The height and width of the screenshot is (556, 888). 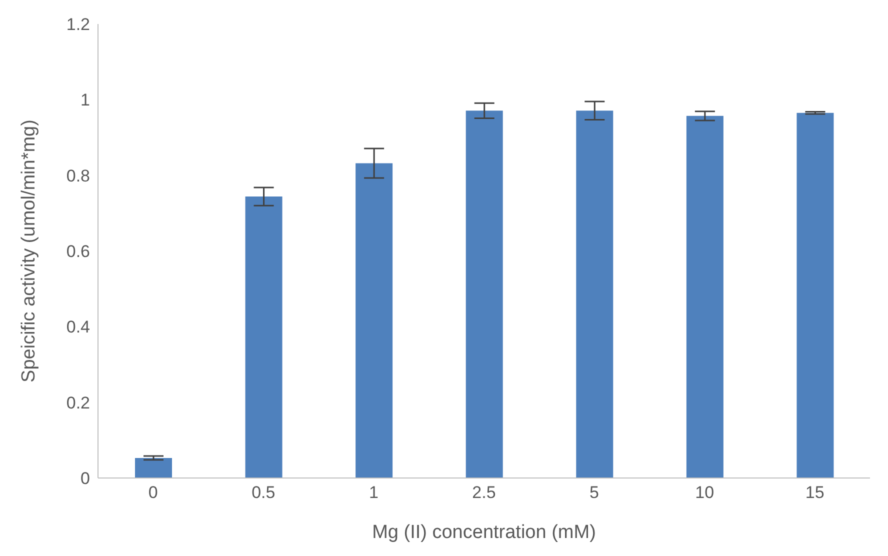 I want to click on y-tick-label: 0.8, so click(x=78, y=176).